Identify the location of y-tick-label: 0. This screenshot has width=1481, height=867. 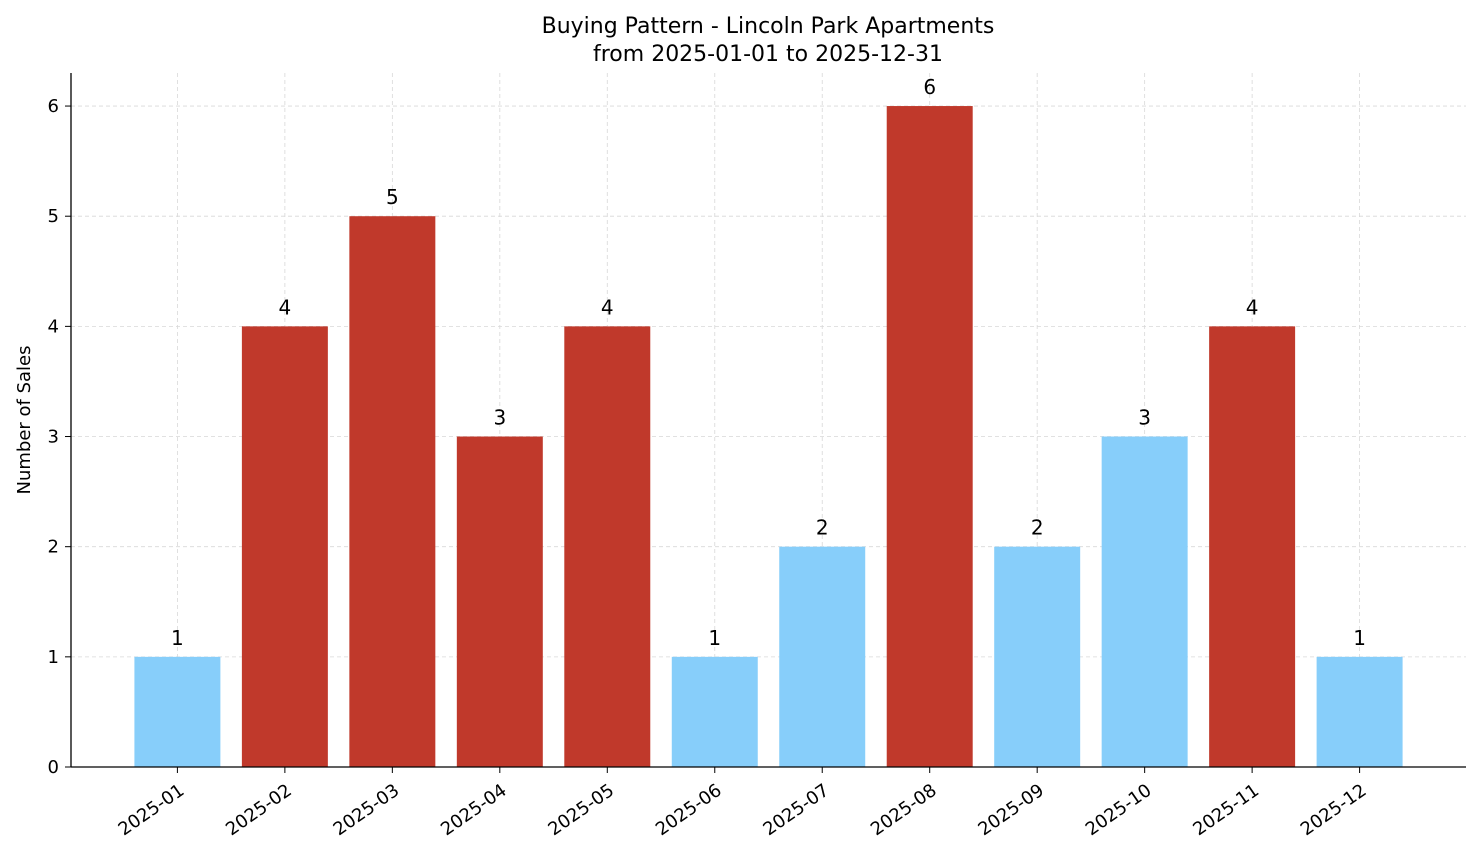
(53, 767).